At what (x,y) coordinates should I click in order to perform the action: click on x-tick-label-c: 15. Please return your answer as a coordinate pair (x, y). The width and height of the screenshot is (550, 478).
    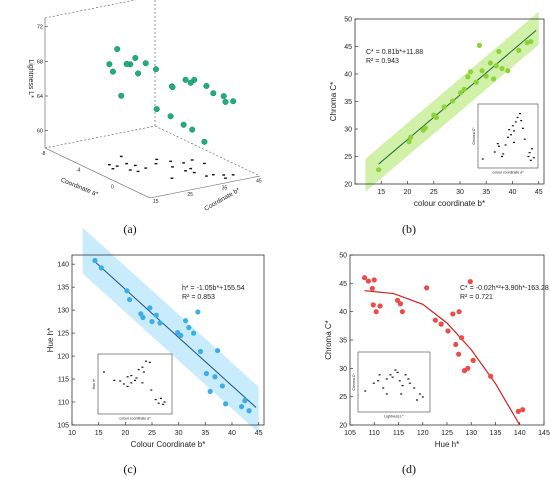
    Looking at the image, I should click on (99, 433).